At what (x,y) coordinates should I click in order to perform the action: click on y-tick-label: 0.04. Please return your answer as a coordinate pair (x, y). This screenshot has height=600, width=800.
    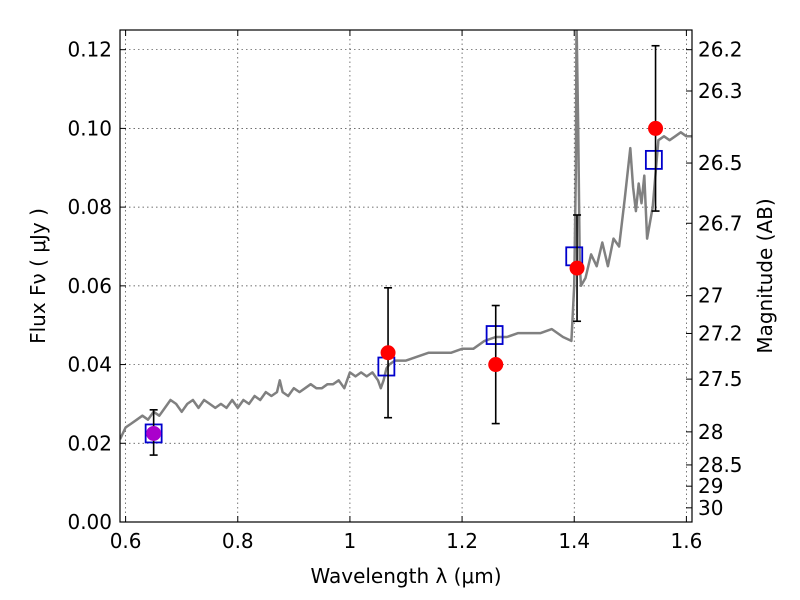
    Looking at the image, I should click on (89, 365).